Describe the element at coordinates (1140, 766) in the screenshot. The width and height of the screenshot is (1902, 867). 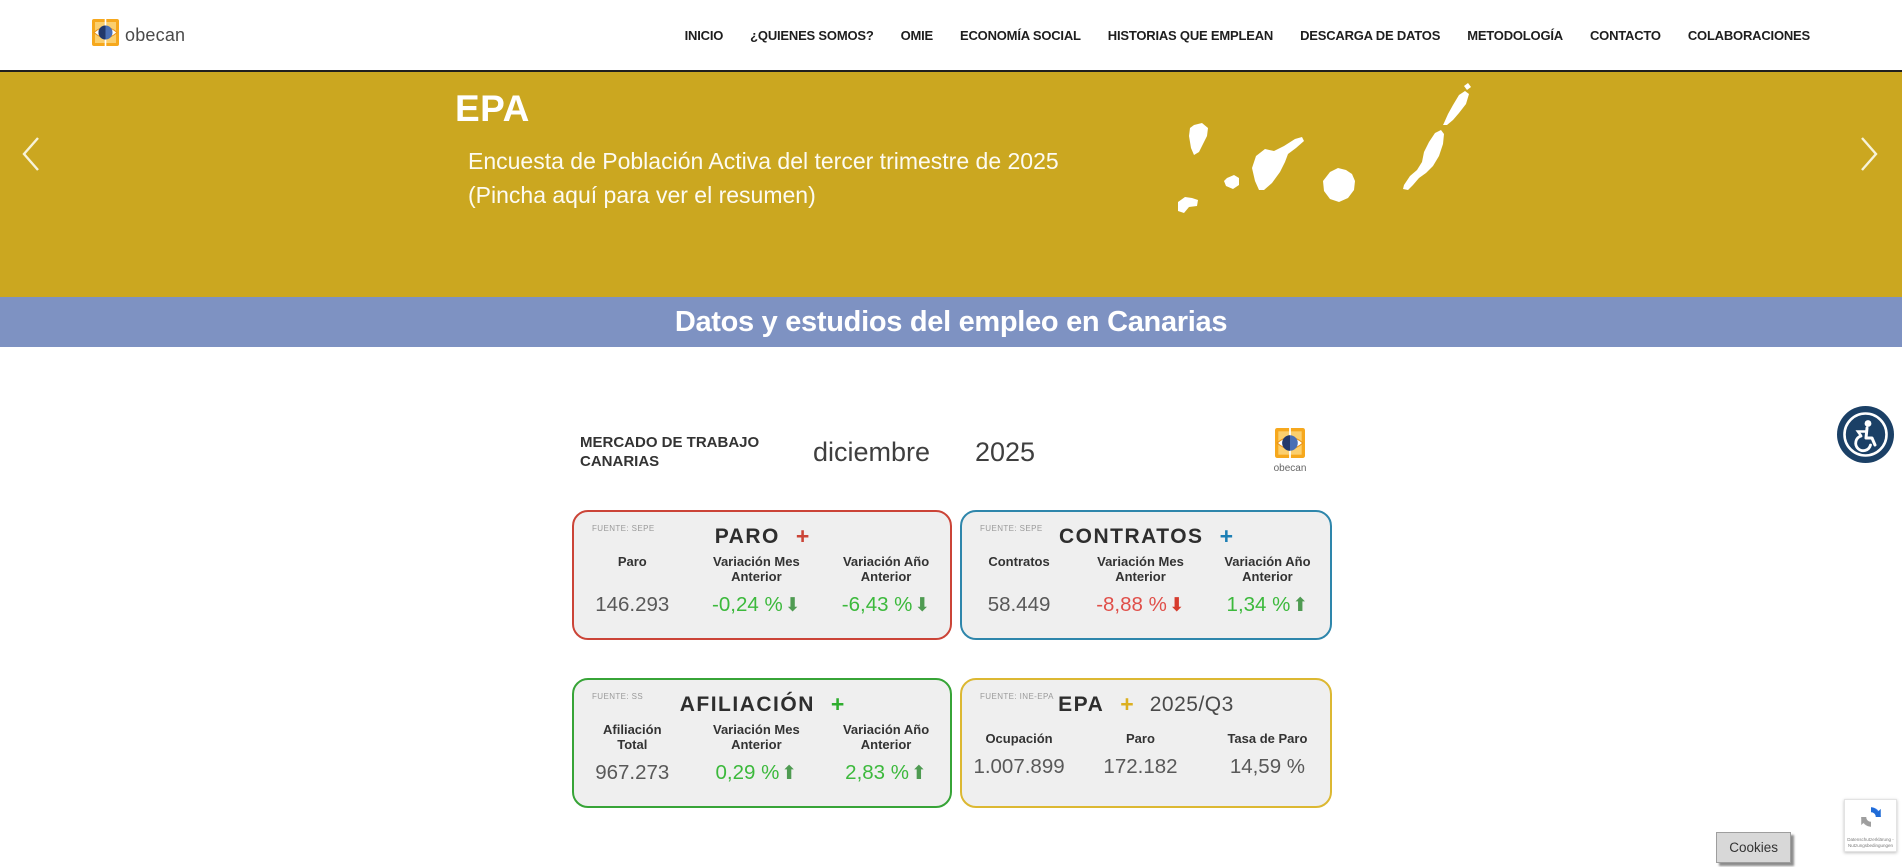
I see `kpi-value: 172.182` at that location.